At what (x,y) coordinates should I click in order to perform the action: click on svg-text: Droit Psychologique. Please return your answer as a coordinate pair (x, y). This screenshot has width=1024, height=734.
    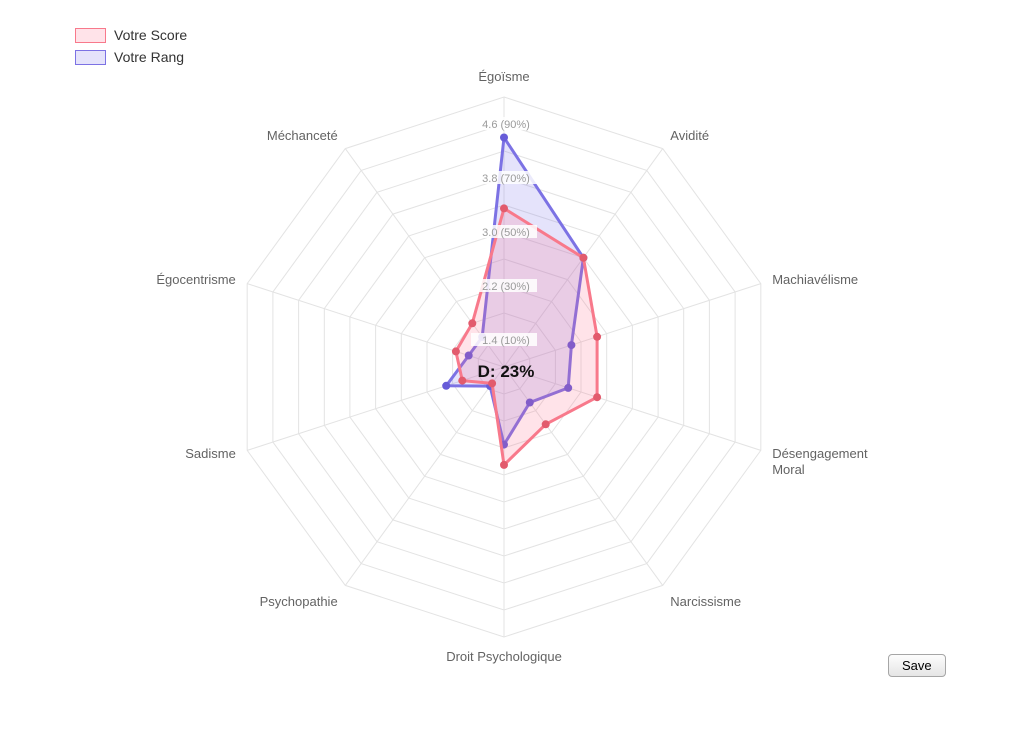
    Looking at the image, I should click on (504, 656).